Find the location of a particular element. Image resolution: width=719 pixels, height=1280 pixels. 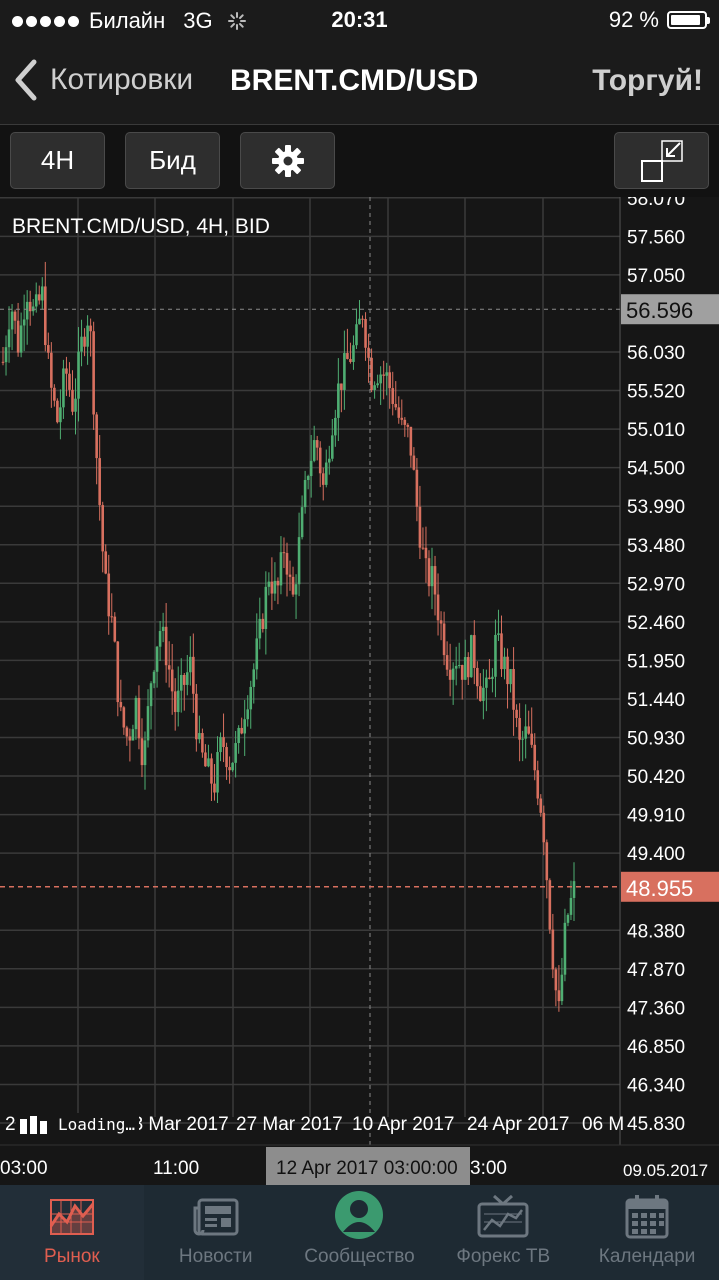

back-button: Котировки is located at coordinates (102, 80).